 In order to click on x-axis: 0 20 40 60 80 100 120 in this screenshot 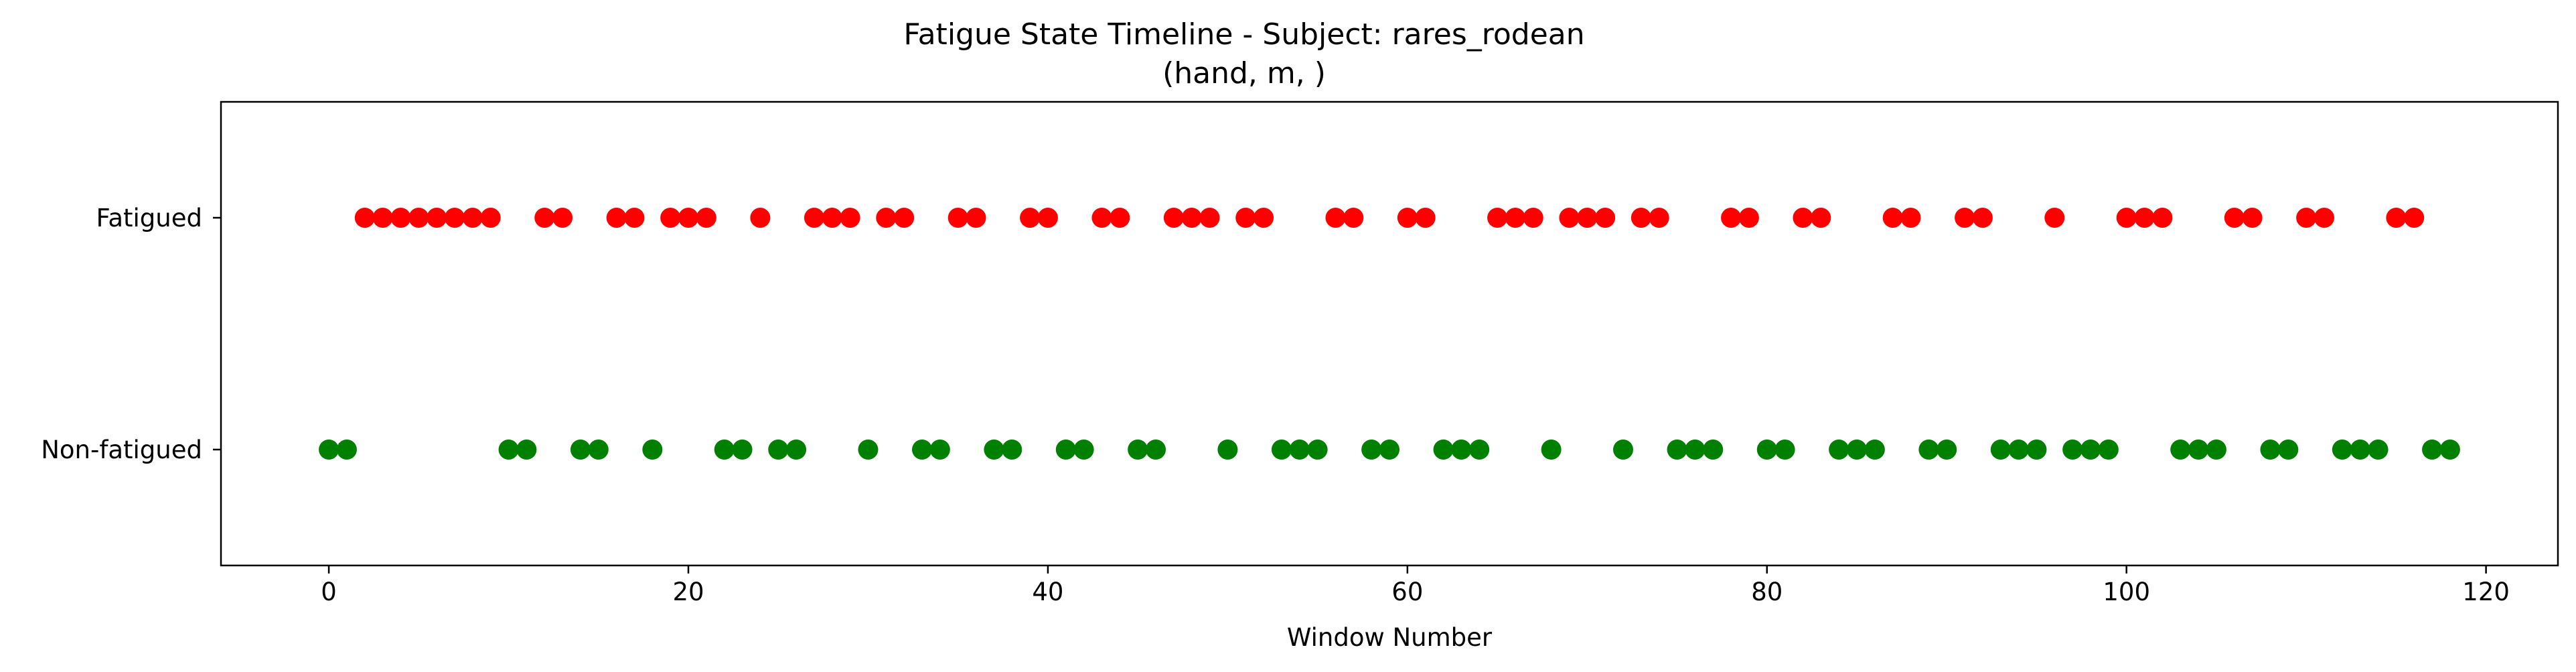, I will do `click(1416, 585)`.